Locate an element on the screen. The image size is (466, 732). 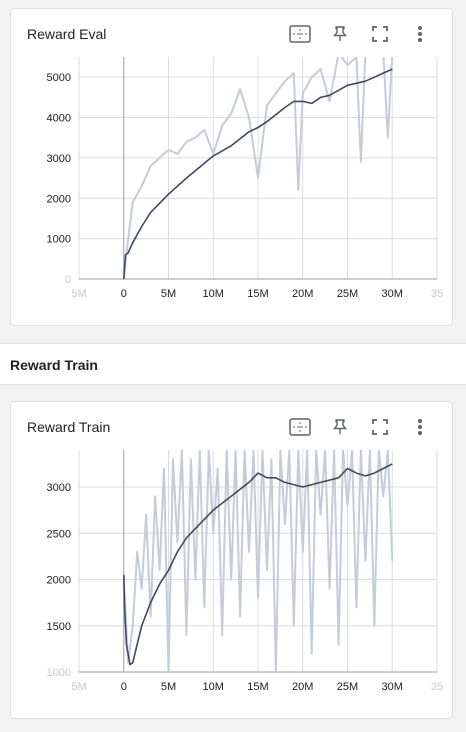
y-tick-label: 2500 is located at coordinates (59, 534).